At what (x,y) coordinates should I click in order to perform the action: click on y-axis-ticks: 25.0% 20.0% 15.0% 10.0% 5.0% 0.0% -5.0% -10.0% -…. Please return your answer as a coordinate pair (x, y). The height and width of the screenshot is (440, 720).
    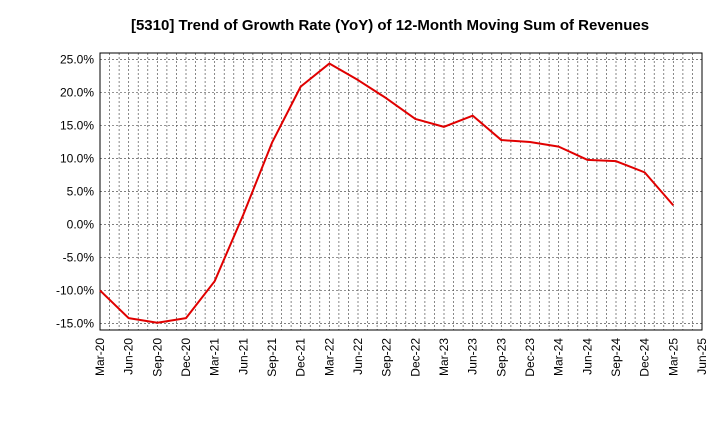
    Looking at the image, I should click on (75, 192).